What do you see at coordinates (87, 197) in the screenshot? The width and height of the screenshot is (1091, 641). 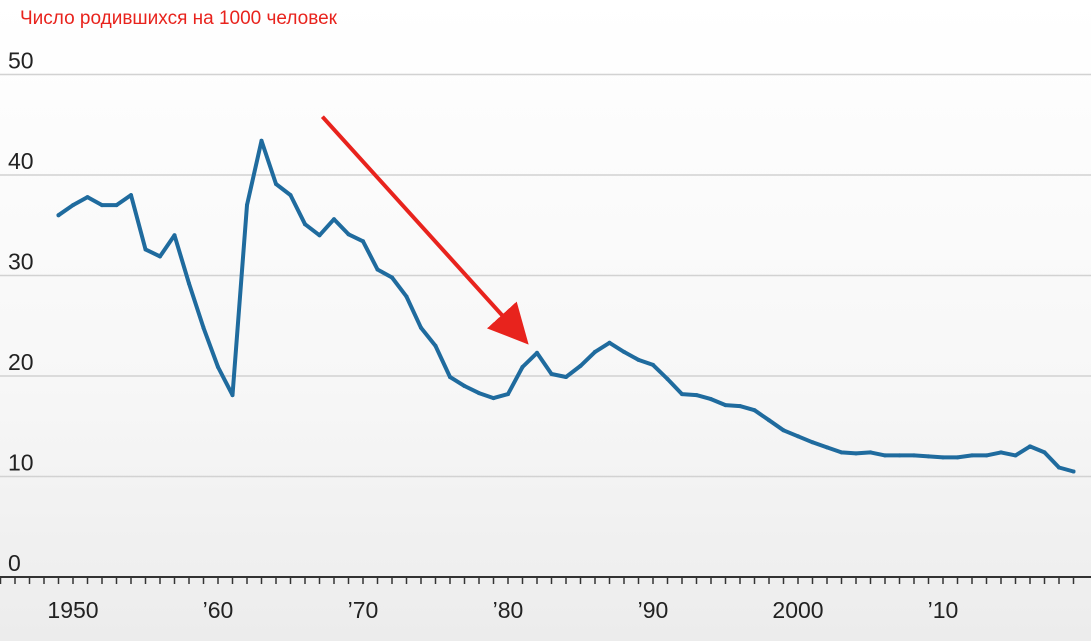 I see `data-point-1951` at bounding box center [87, 197].